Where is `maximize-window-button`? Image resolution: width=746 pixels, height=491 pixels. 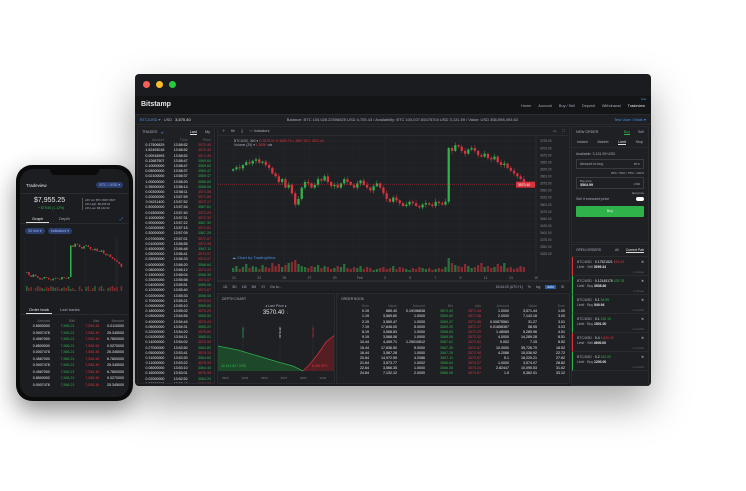 maximize-window-button is located at coordinates (172, 84).